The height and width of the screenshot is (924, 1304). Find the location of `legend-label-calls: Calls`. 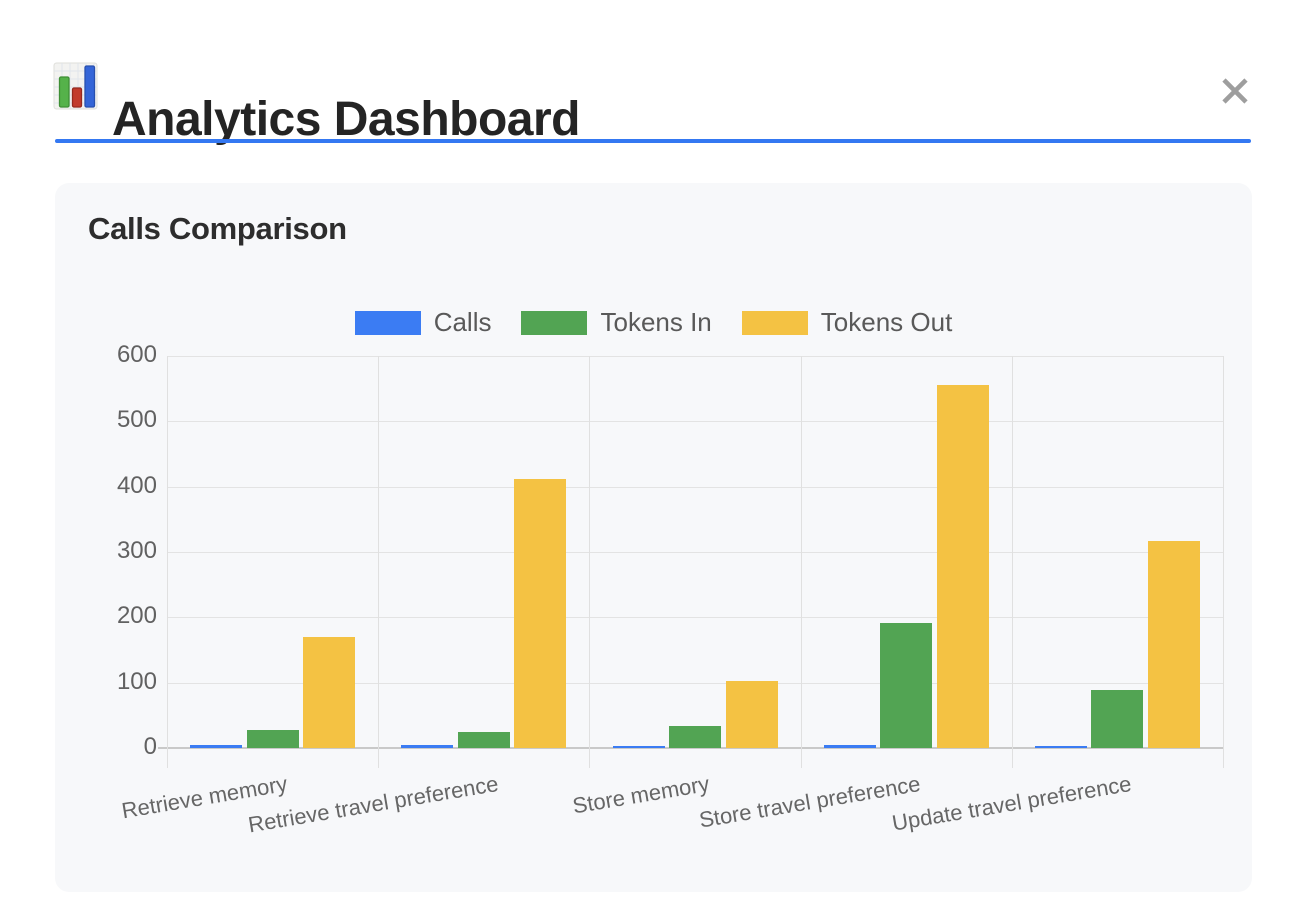

legend-label-calls: Calls is located at coordinates (462, 322).